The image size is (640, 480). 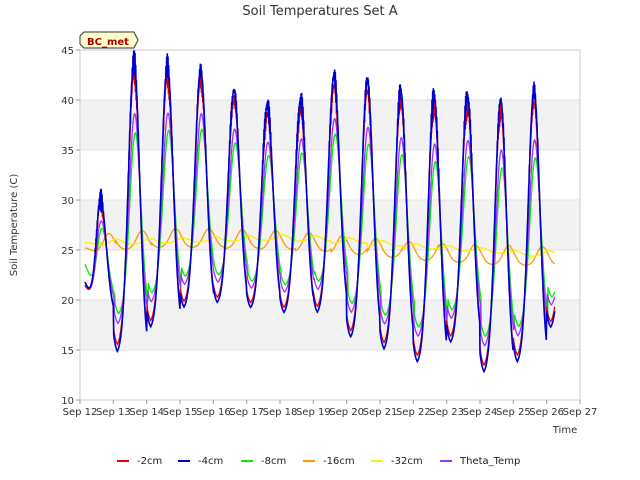 What do you see at coordinates (246, 412) in the screenshot?
I see `x-tick-label: Sep 17` at bounding box center [246, 412].